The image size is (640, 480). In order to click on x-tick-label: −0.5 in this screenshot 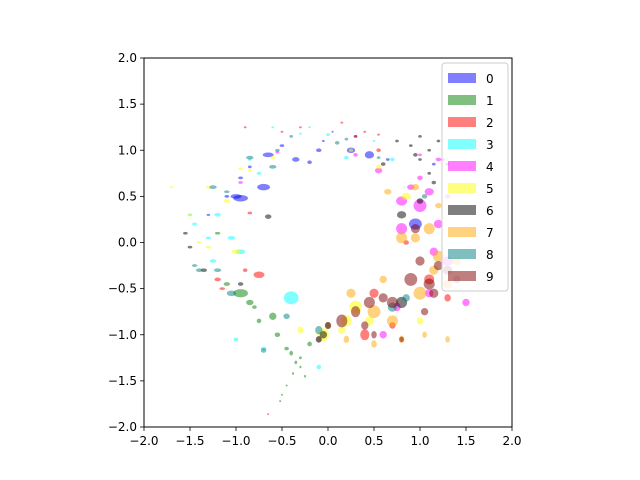, I will do `click(281, 441)`.